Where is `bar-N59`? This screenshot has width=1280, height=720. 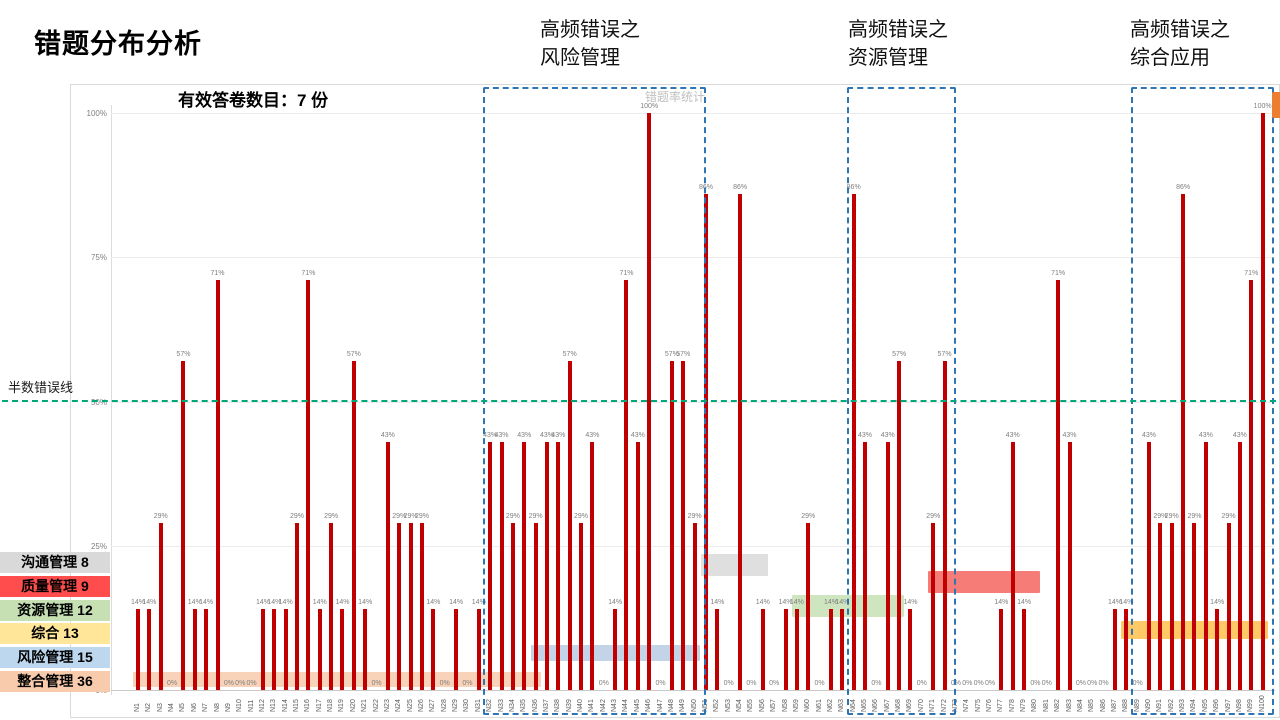
bar-N59 is located at coordinates (796, 649).